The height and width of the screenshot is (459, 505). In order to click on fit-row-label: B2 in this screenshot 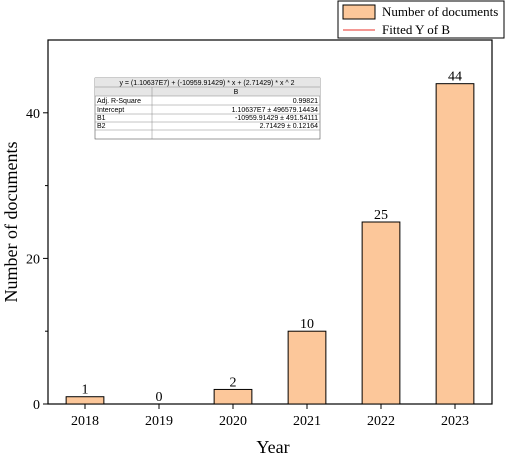, I will do `click(101, 126)`.